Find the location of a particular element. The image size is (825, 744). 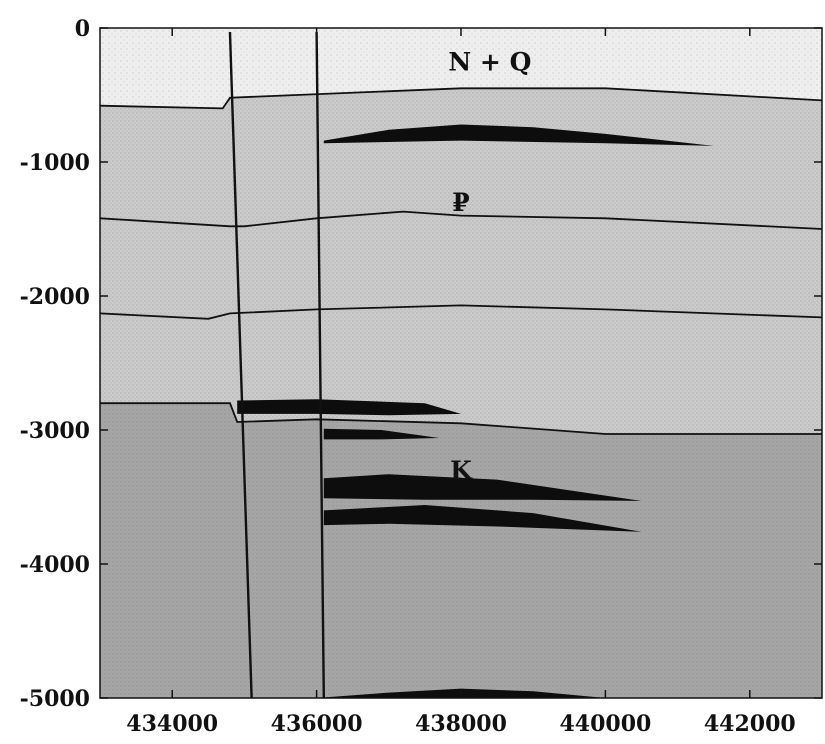

y-tick-label: -1000 is located at coordinates (55, 163).